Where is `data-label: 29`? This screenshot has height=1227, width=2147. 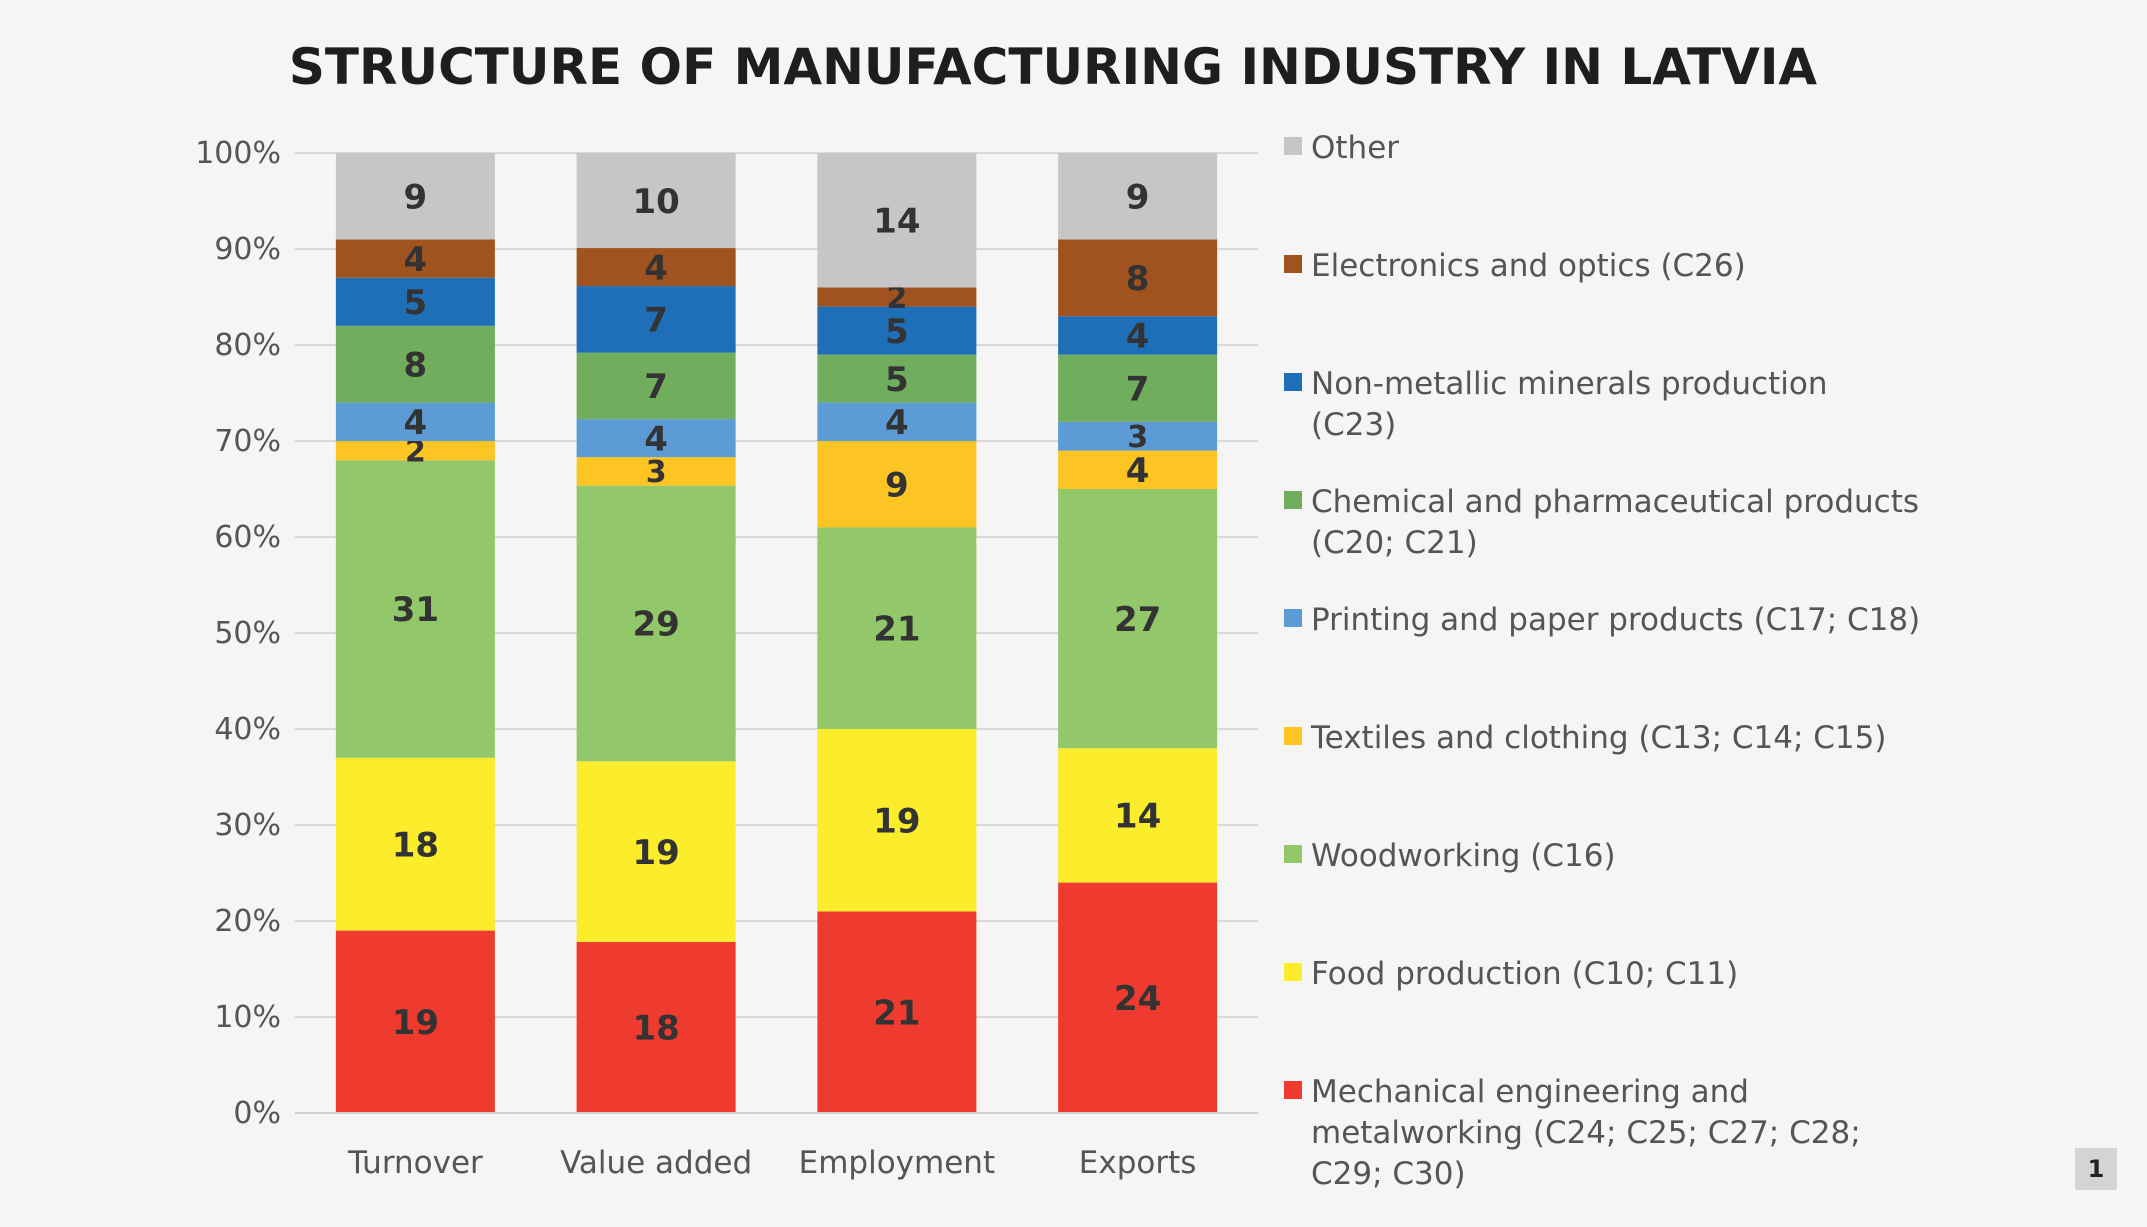
data-label: 29 is located at coordinates (655, 625).